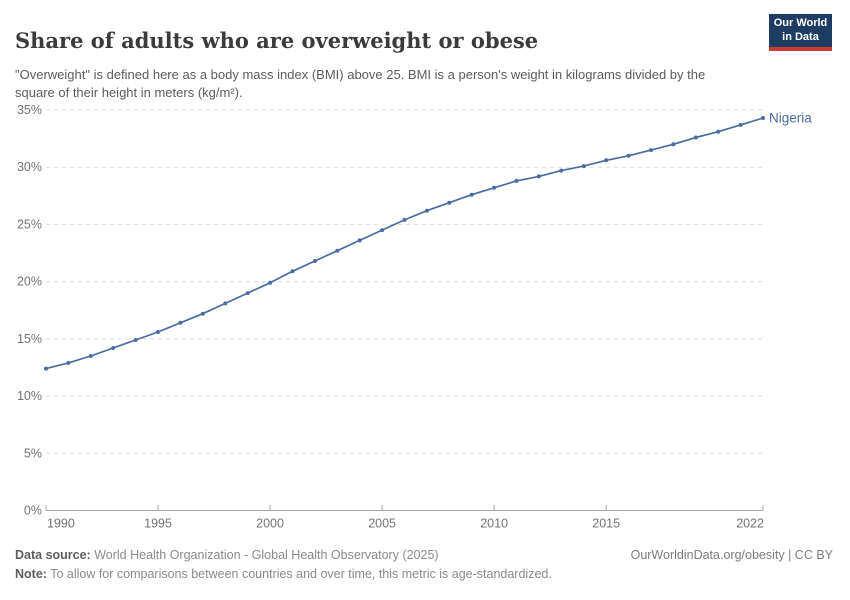 This screenshot has width=850, height=600. Describe the element at coordinates (33, 511) in the screenshot. I see `y-tick-label: 0%` at that location.